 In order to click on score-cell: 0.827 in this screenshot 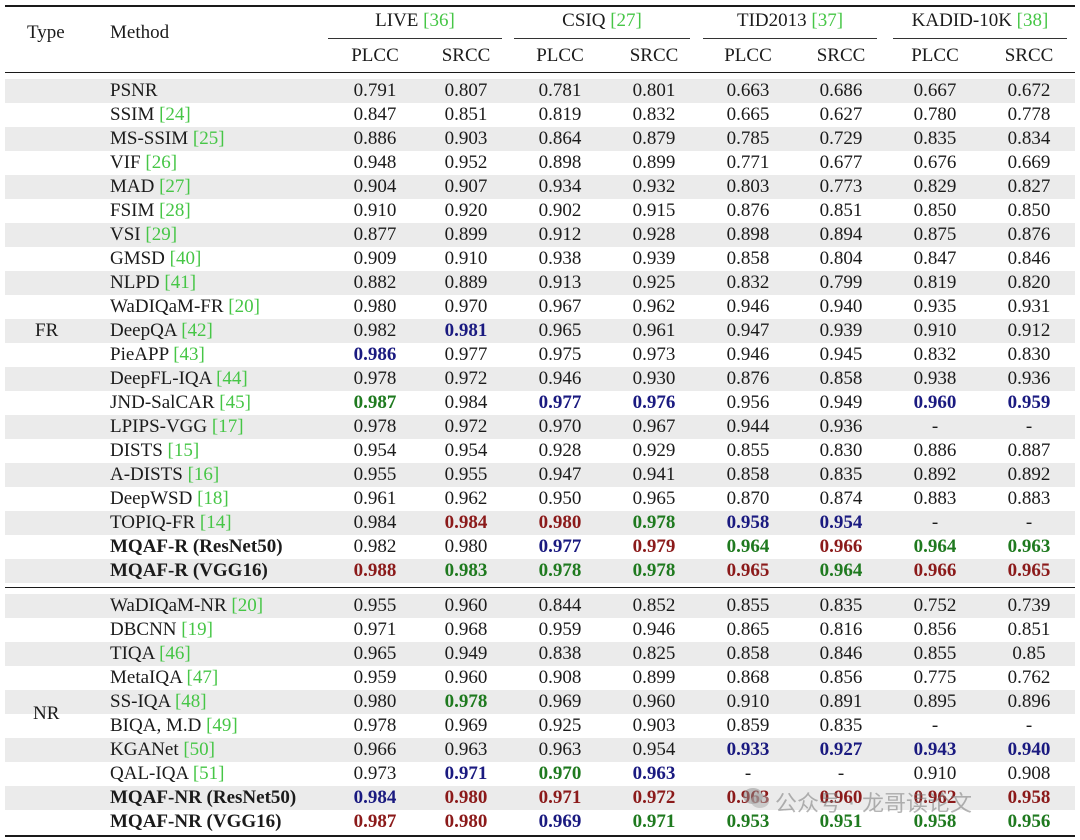, I will do `click(1029, 186)`.